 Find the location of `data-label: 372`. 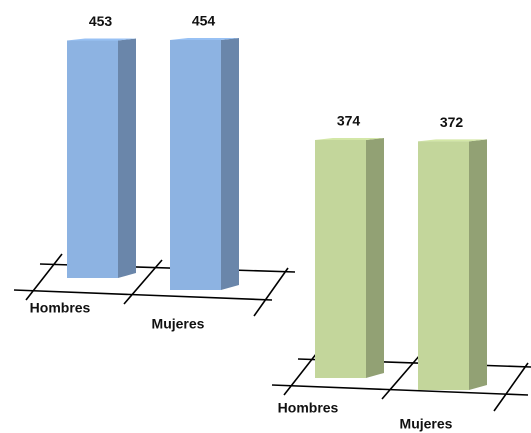

data-label: 372 is located at coordinates (452, 122).